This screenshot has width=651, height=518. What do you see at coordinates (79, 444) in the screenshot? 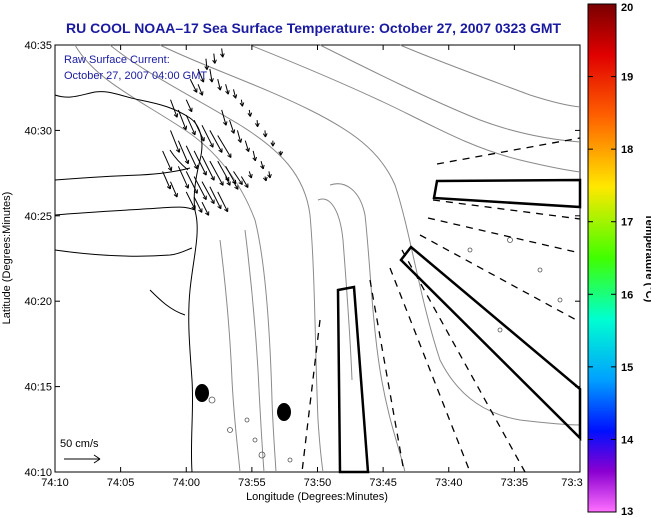
I see `scale-label: 50 cm/s` at bounding box center [79, 444].